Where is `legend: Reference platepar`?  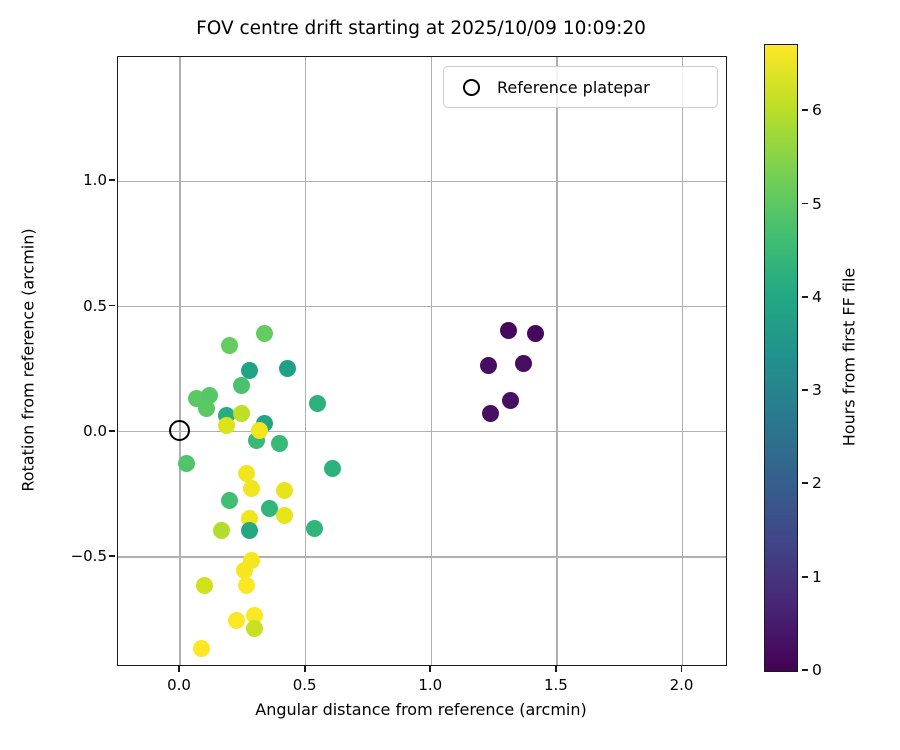 legend: Reference platepar is located at coordinates (580, 87).